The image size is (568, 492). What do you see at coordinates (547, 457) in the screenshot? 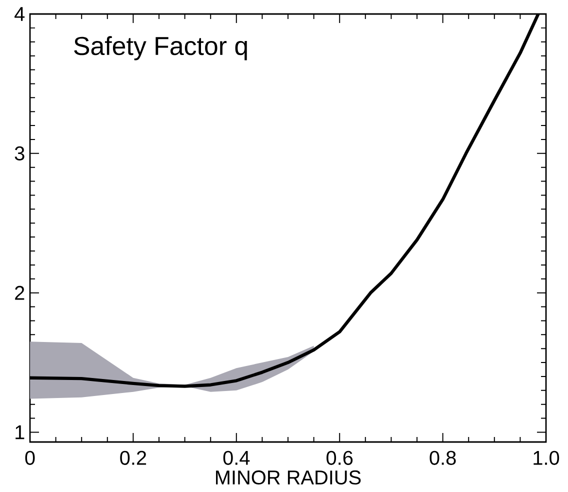
I see `x-tick-label: 1.0` at bounding box center [547, 457].